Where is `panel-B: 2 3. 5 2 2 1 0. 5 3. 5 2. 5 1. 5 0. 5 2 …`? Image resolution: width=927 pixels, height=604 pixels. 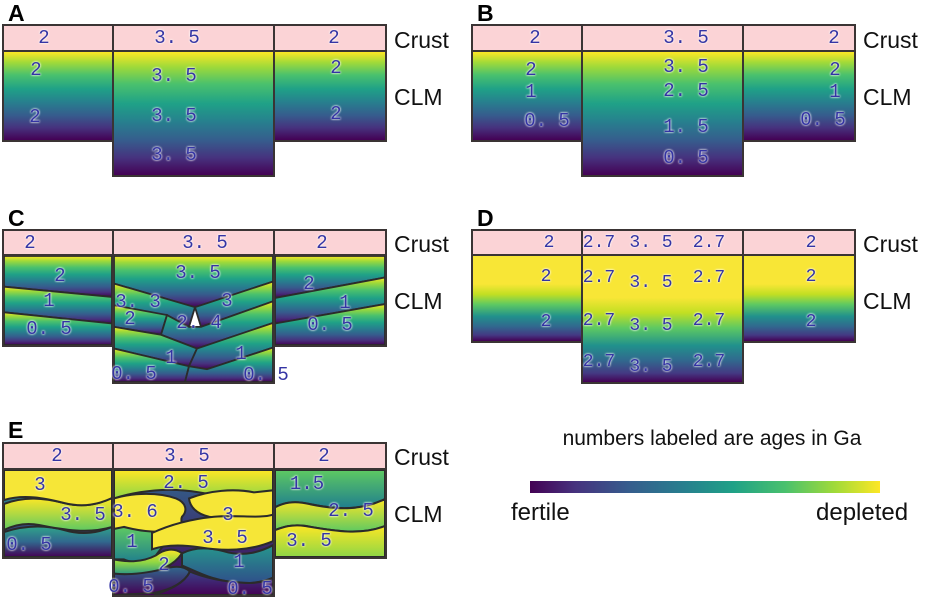
panel-B: 2 3. 5 2 2 1 0. 5 3. 5 2. 5 1. 5 0. 5 2 … is located at coordinates (663, 104).